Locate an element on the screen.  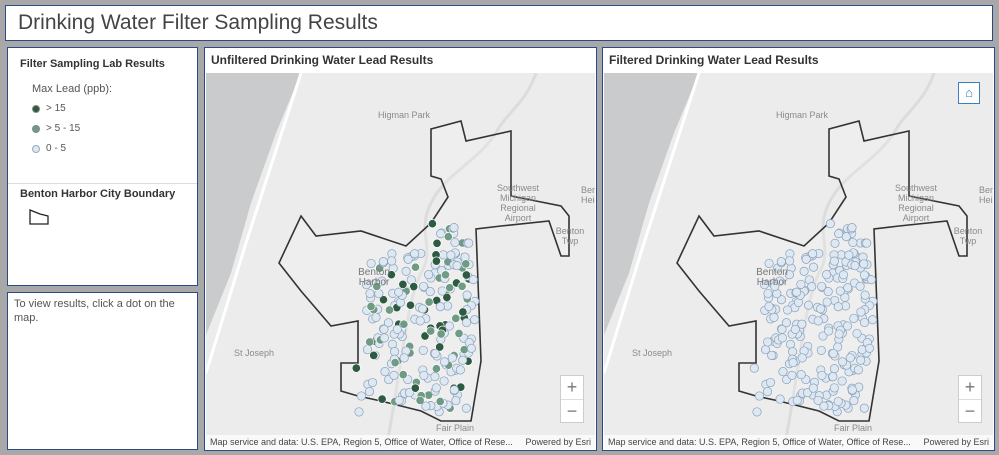
sample-dots is located at coordinates (415, 318).